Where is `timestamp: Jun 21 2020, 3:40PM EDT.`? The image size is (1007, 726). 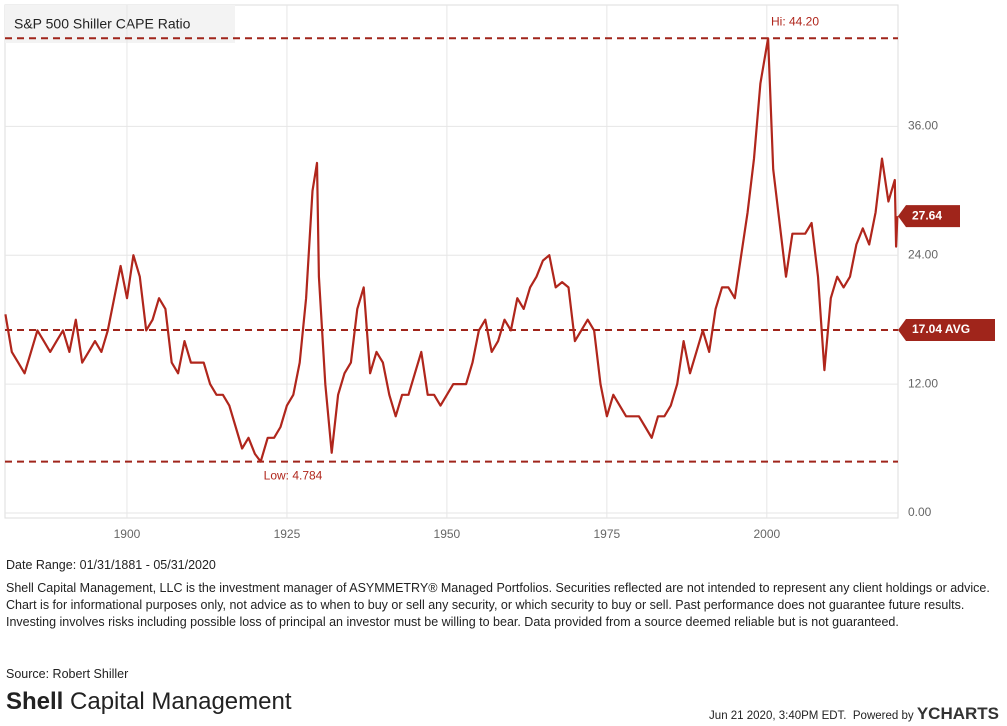 timestamp: Jun 21 2020, 3:40PM EDT. is located at coordinates (778, 716).